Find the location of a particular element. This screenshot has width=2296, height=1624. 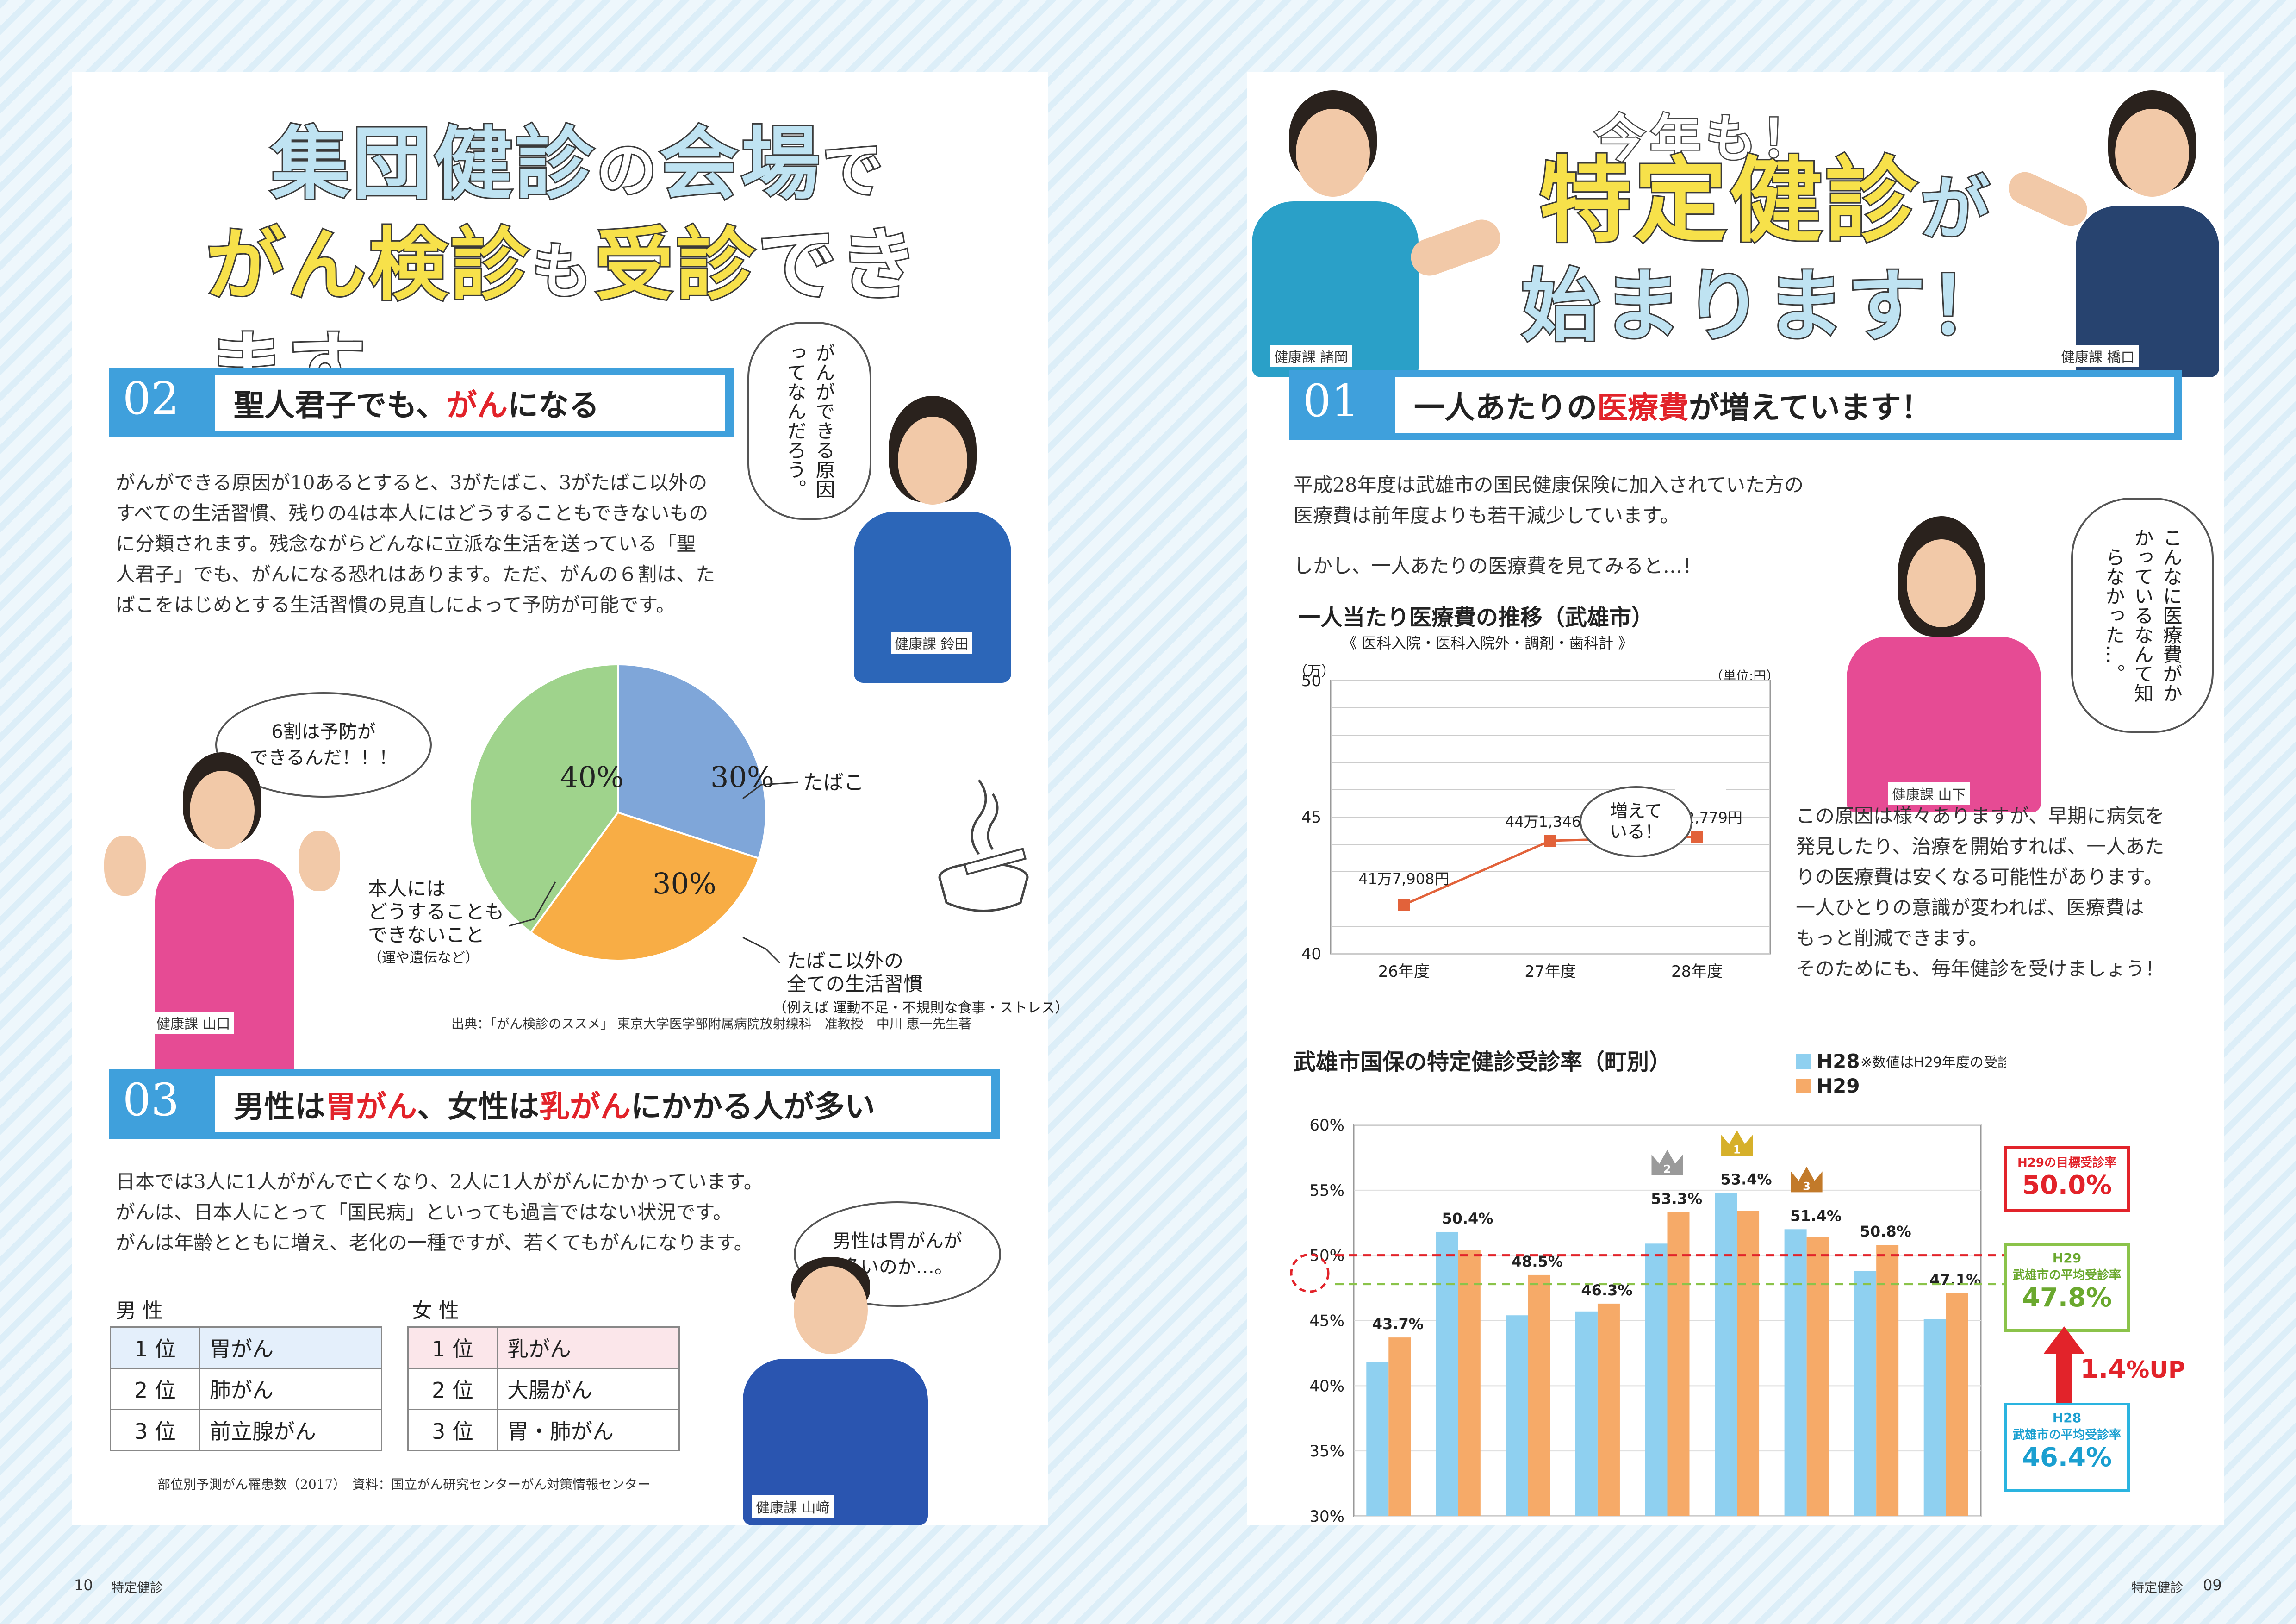

photo-yamasaki is located at coordinates (835, 1391).